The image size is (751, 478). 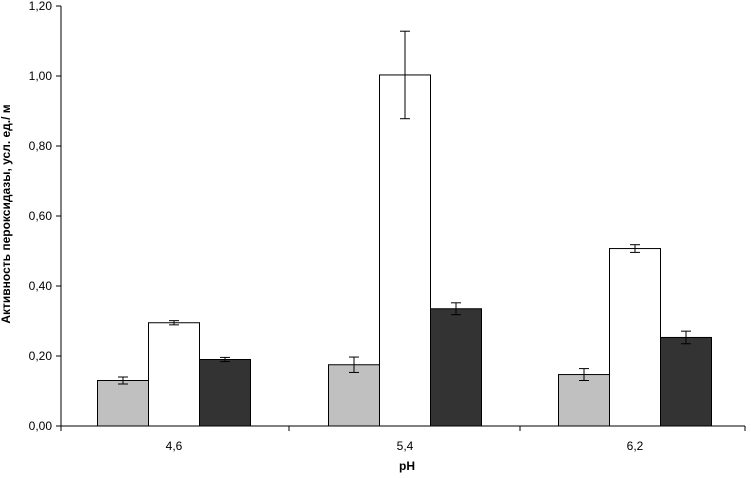 What do you see at coordinates (41, 286) in the screenshot?
I see `y-tick-label: 0,40` at bounding box center [41, 286].